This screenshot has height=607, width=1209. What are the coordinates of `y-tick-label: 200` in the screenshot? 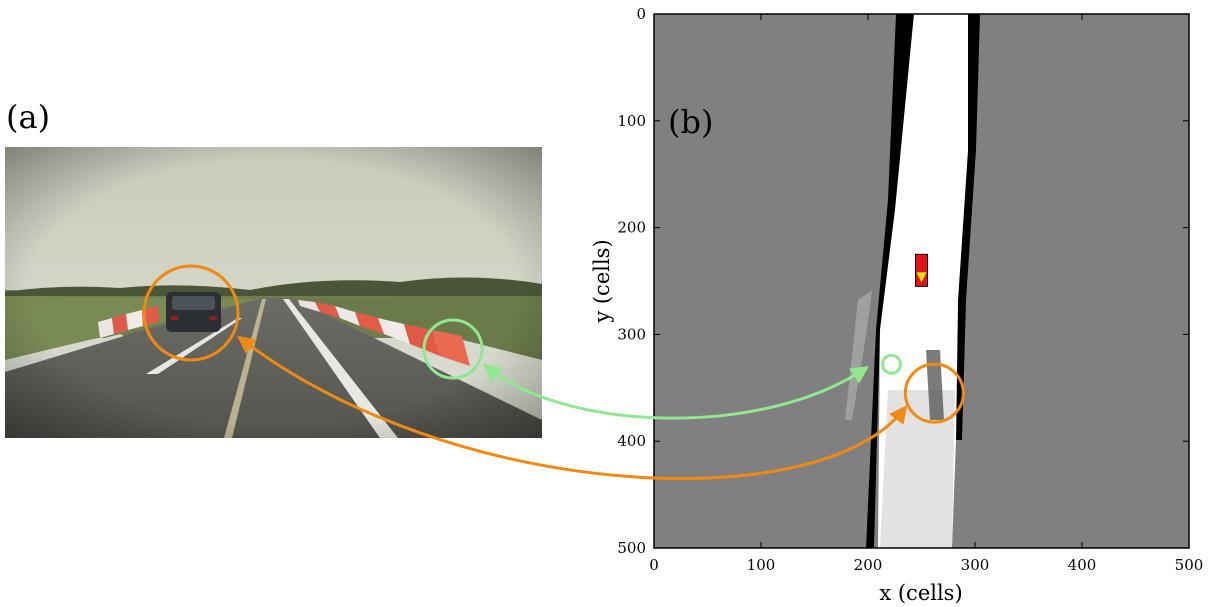 It's located at (631, 228).